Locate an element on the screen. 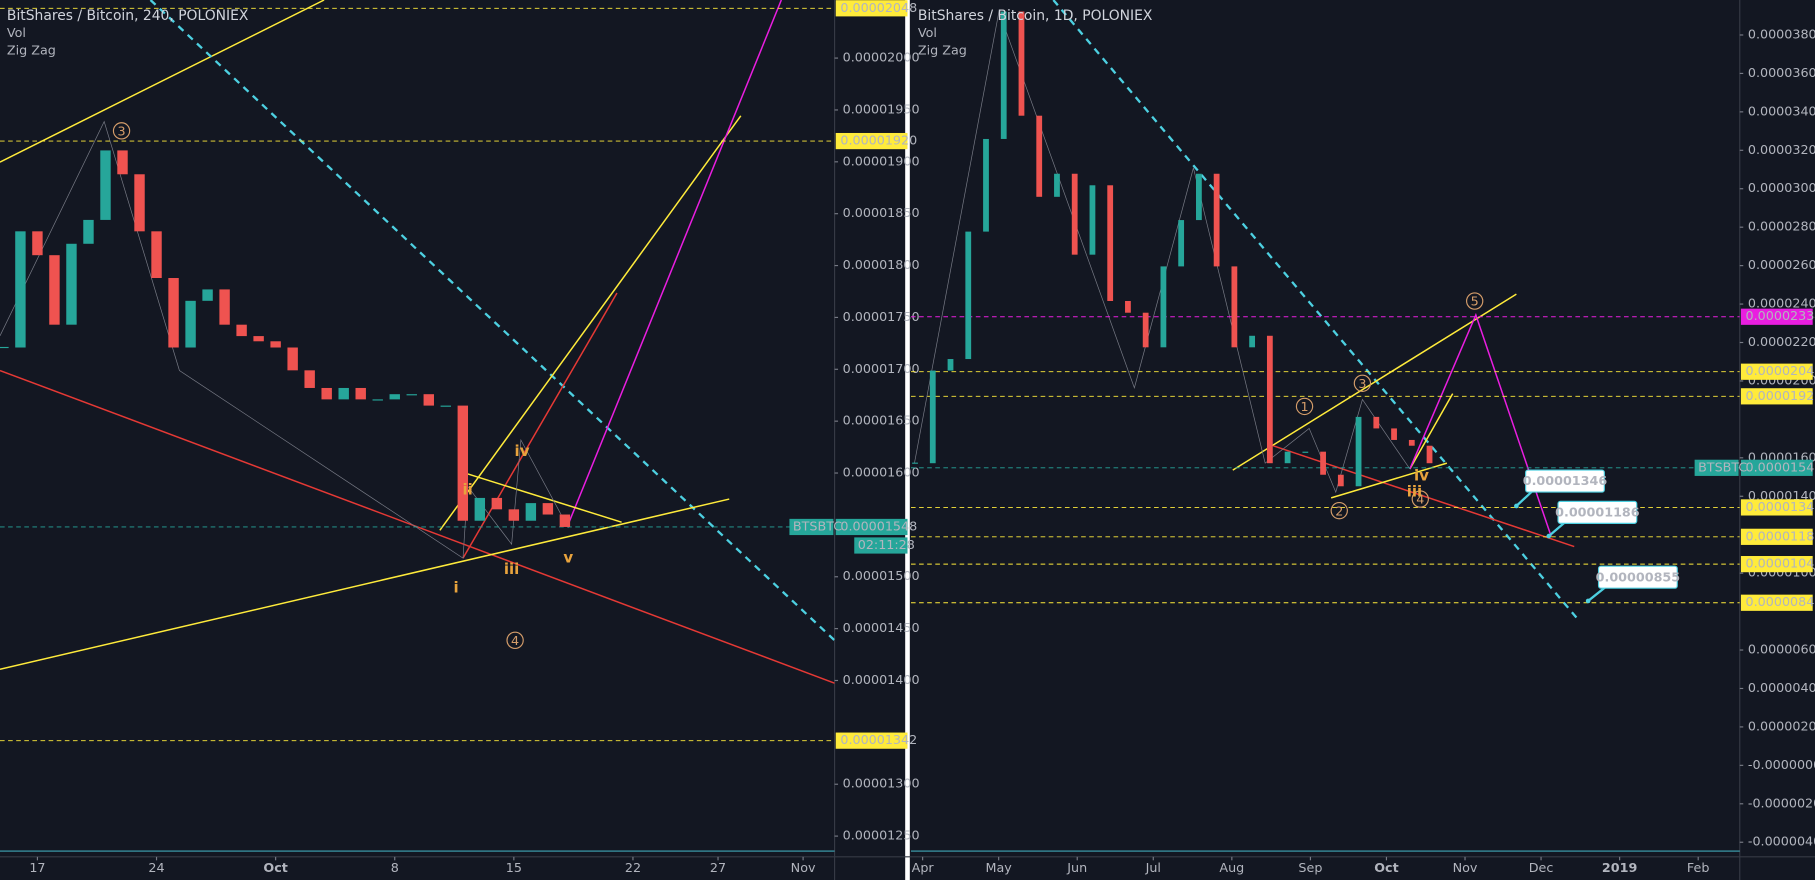 The height and width of the screenshot is (880, 1815). wave-label: iv is located at coordinates (1421, 475).